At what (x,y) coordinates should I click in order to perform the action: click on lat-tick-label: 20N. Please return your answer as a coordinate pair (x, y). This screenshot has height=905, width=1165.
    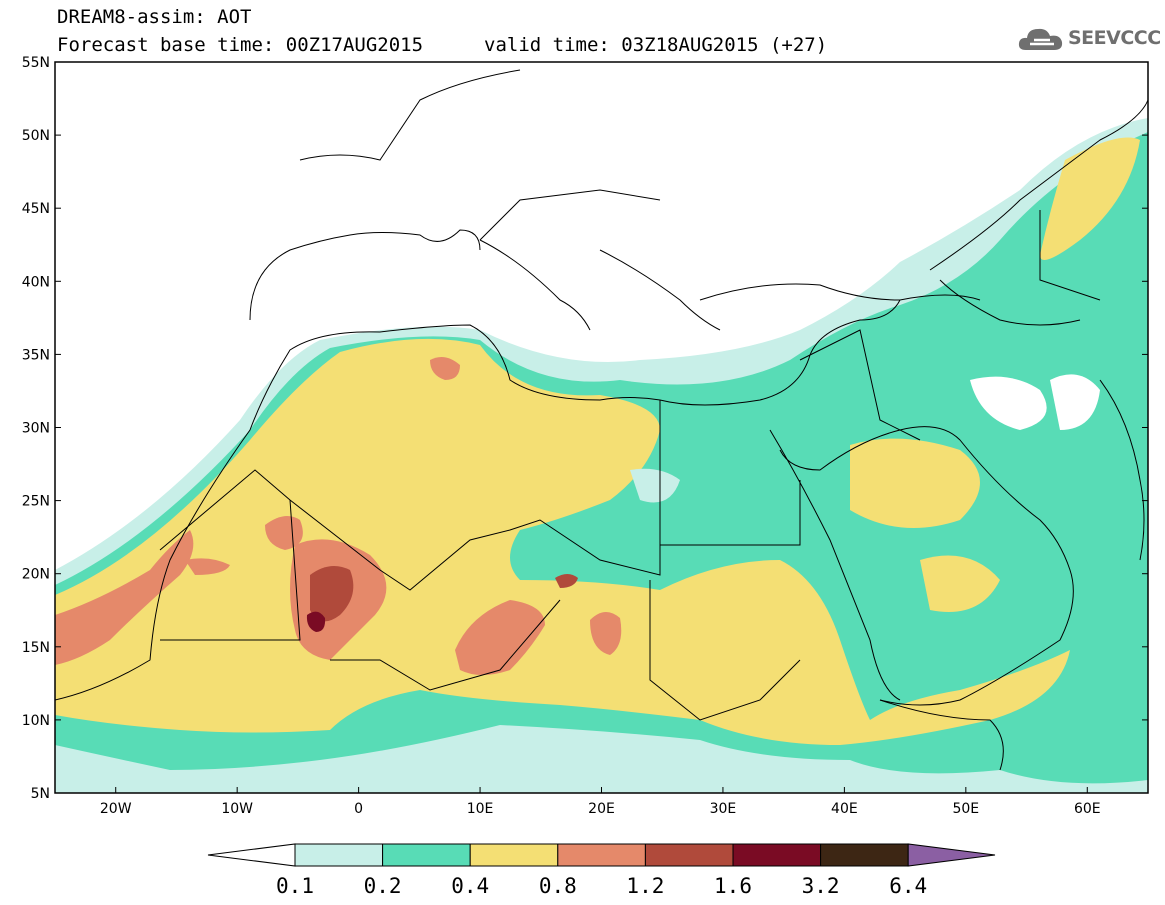
    Looking at the image, I should click on (36, 575).